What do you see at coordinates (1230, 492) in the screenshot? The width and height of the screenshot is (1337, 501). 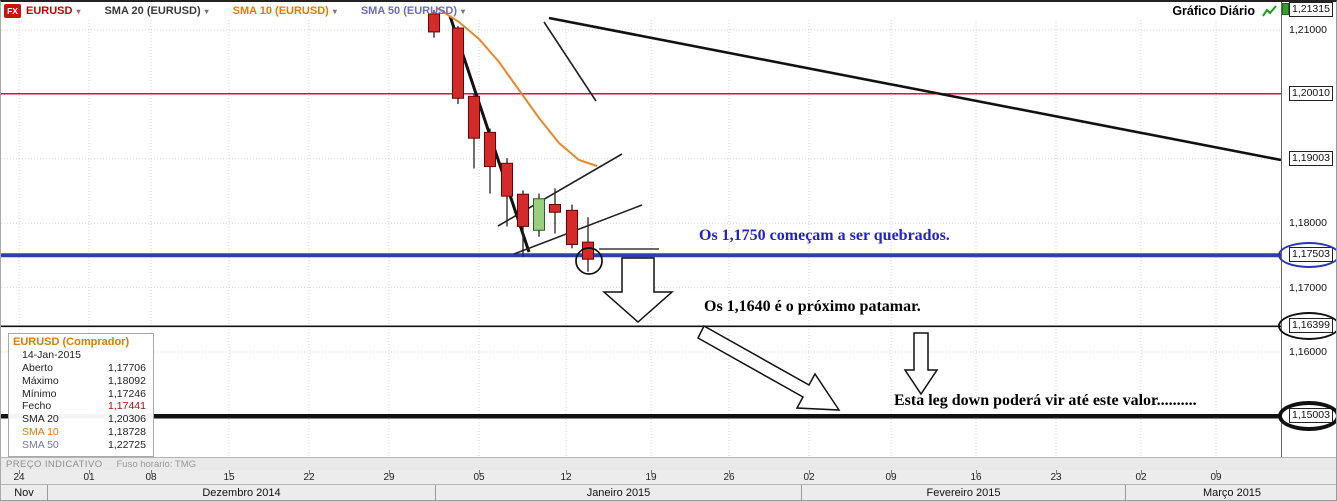 I see `time-axis-month-label: Março 2015` at bounding box center [1230, 492].